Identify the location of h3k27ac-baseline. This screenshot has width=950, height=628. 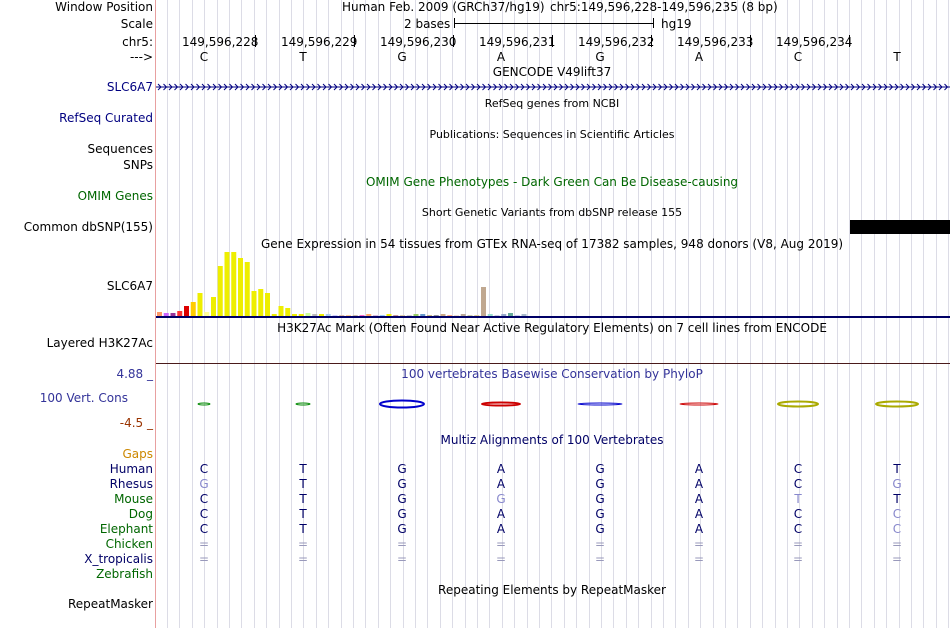
(553, 363).